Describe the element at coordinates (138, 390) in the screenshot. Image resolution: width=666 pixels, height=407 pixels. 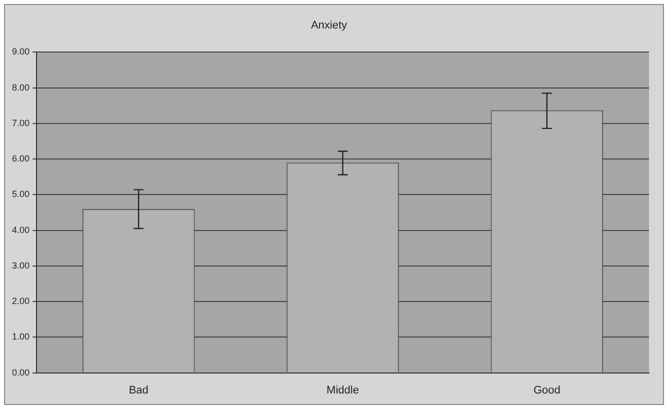
I see `x-tick-label: Bad` at that location.